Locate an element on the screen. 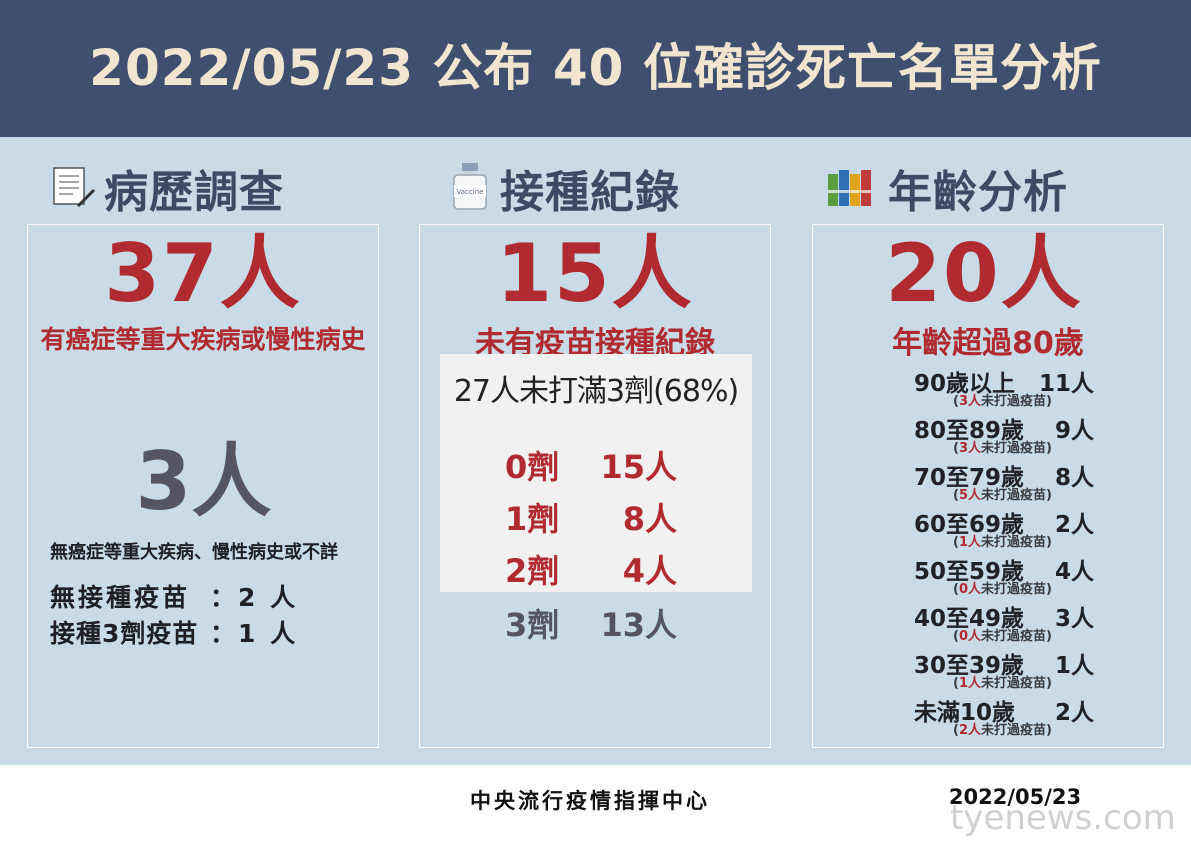  vaccination-heading-label: 接種紀錄 is located at coordinates (590, 192).